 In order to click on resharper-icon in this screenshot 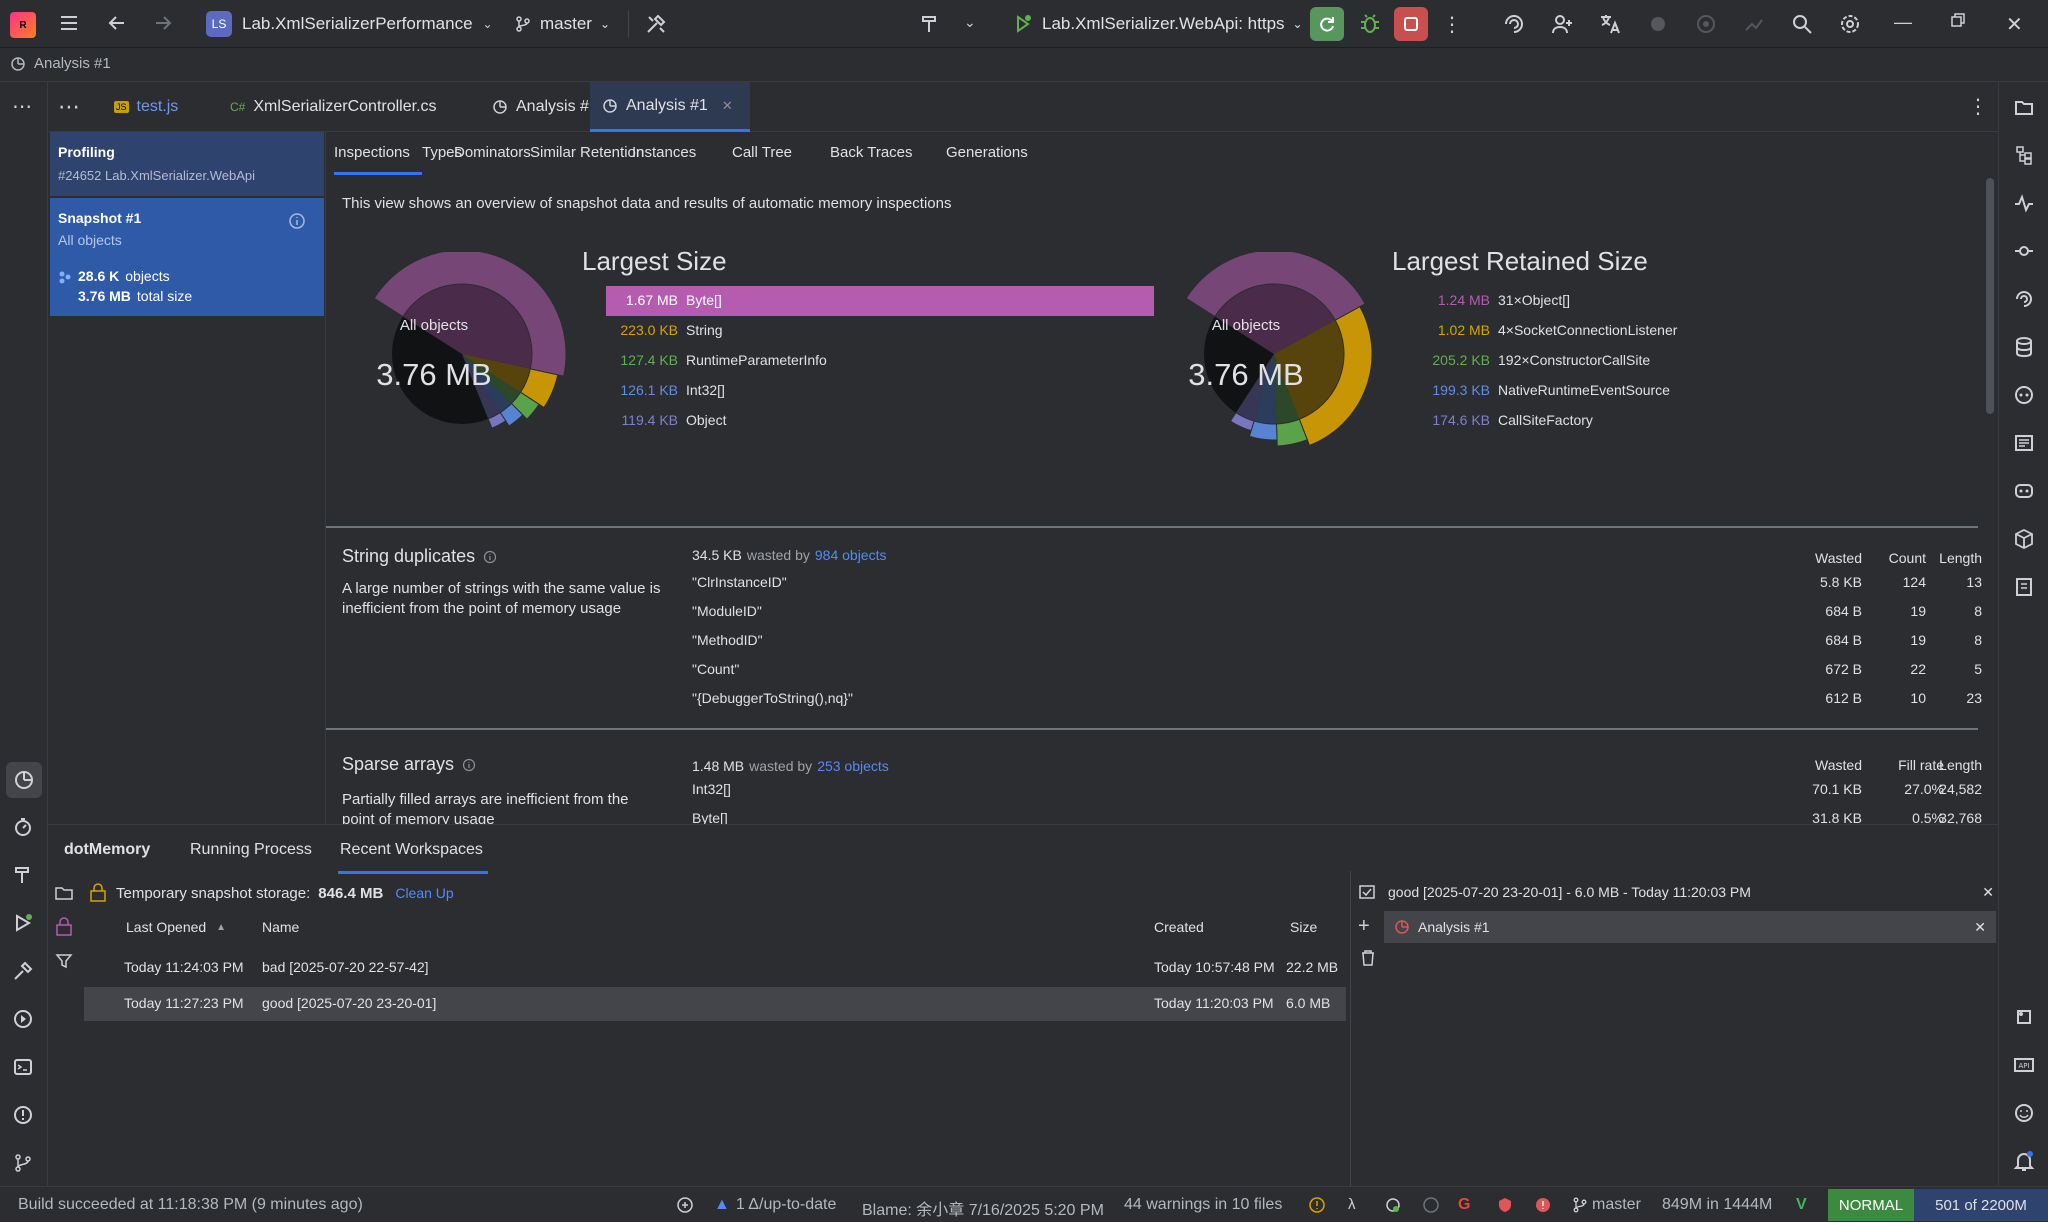, I will do `click(685, 1205)`.